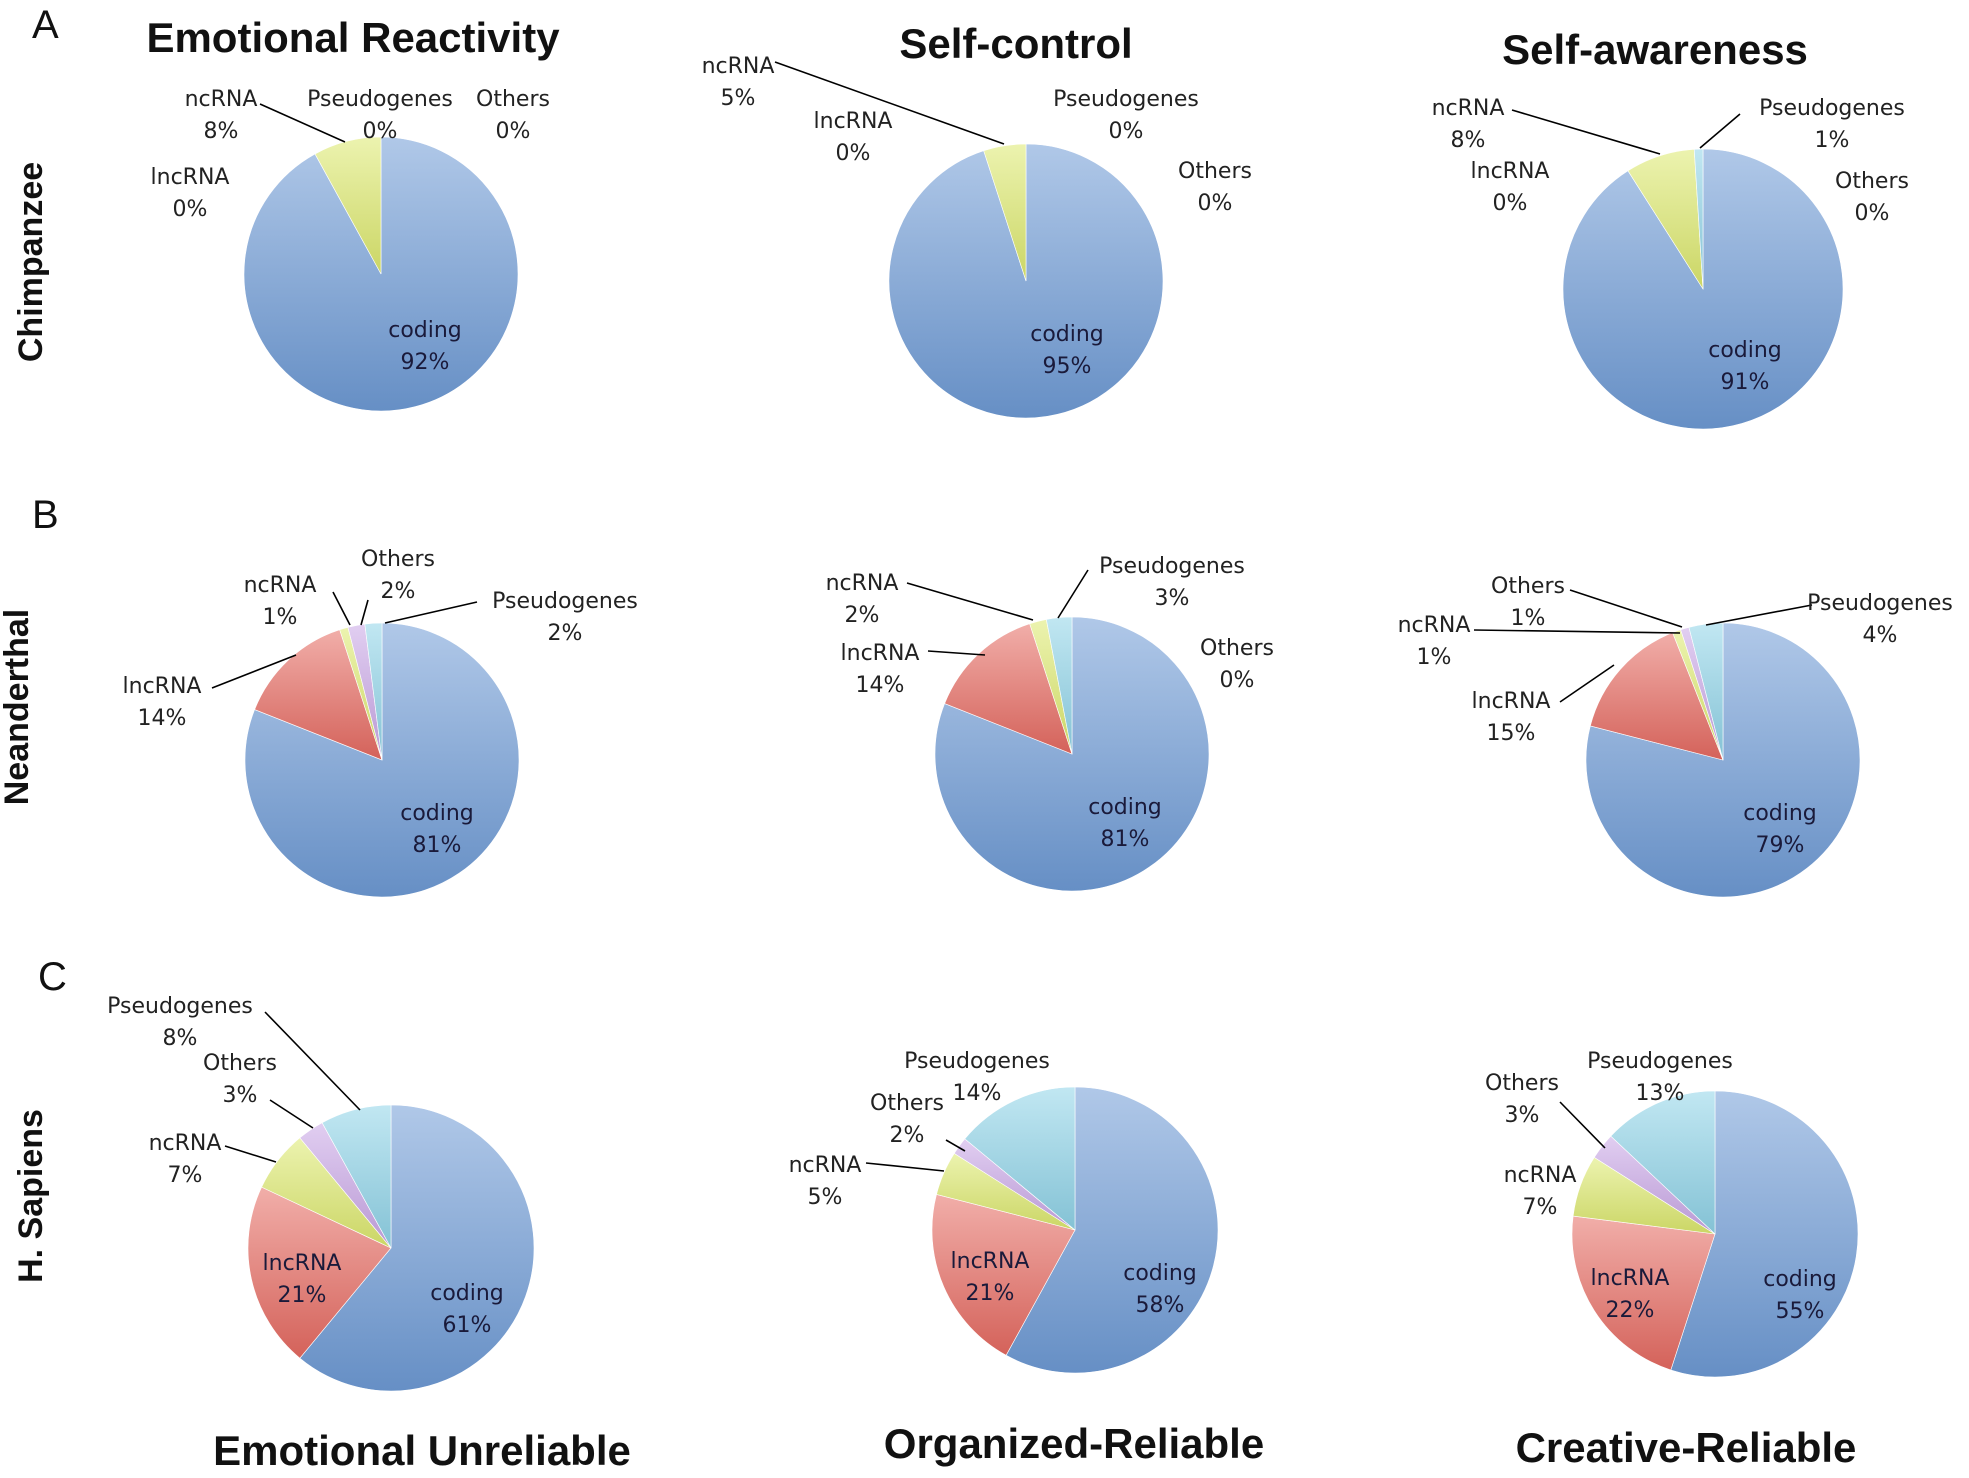 The width and height of the screenshot is (1969, 1478). Describe the element at coordinates (738, 98) in the screenshot. I see `slice-value-ncrna: 5%` at that location.